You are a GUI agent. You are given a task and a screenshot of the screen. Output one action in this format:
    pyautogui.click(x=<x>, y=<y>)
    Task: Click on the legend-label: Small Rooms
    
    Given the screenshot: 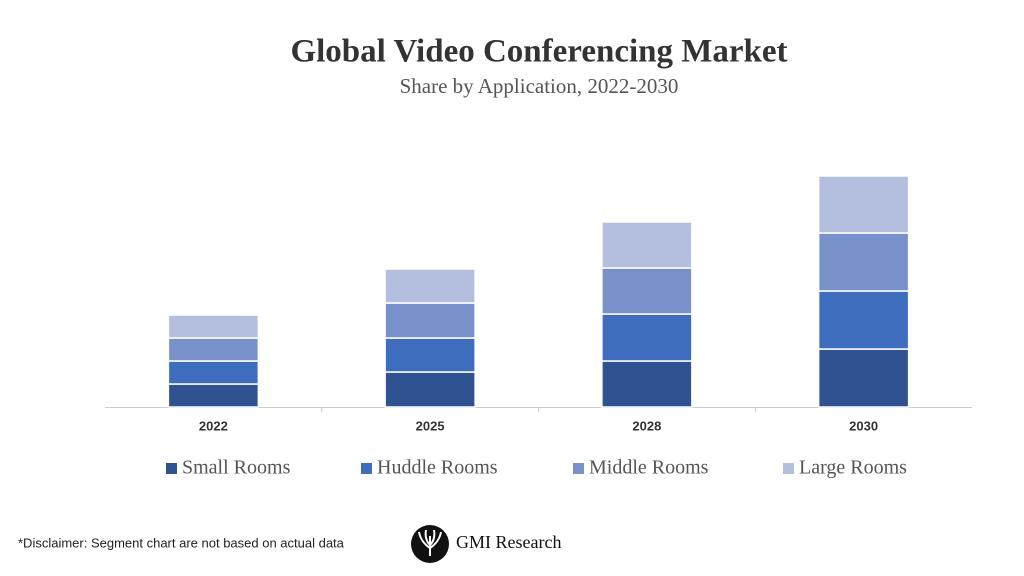 What is the action you would take?
    pyautogui.click(x=236, y=468)
    